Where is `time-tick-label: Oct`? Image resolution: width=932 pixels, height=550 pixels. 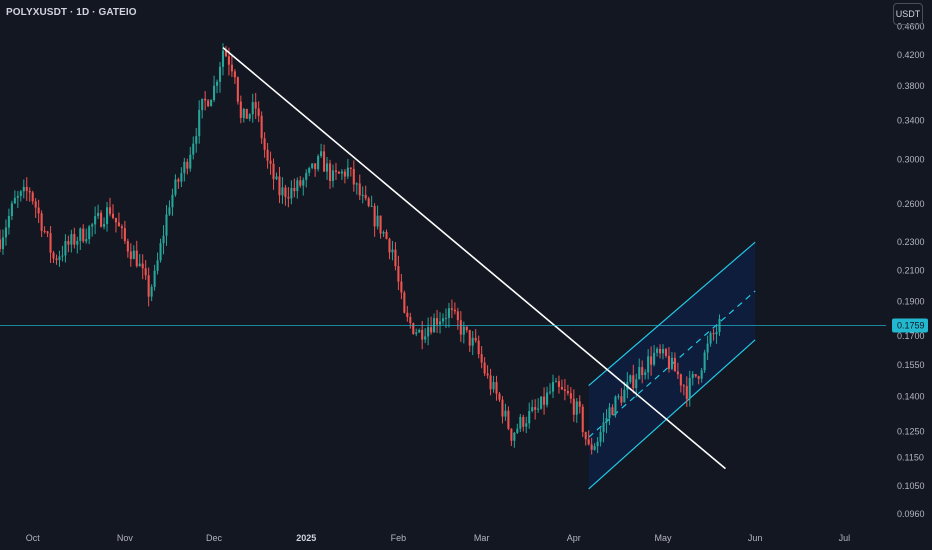 time-tick-label: Oct is located at coordinates (33, 538).